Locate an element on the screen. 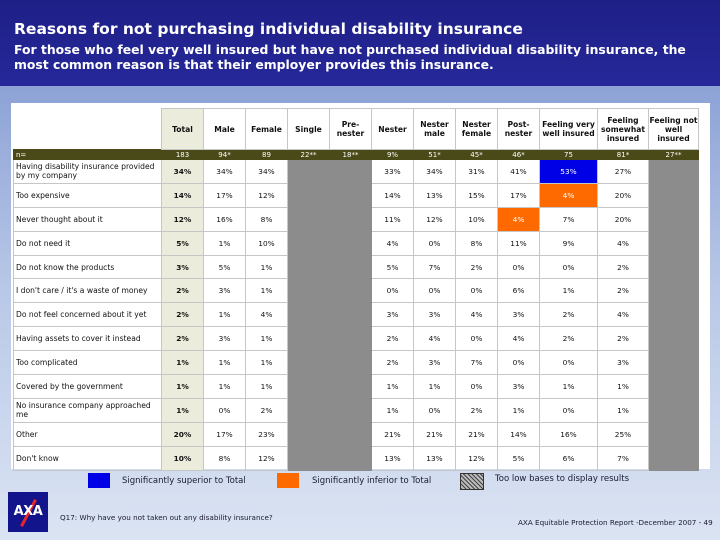 The height and width of the screenshot is (540, 720). value-cell: 14% is located at coordinates (182, 195).